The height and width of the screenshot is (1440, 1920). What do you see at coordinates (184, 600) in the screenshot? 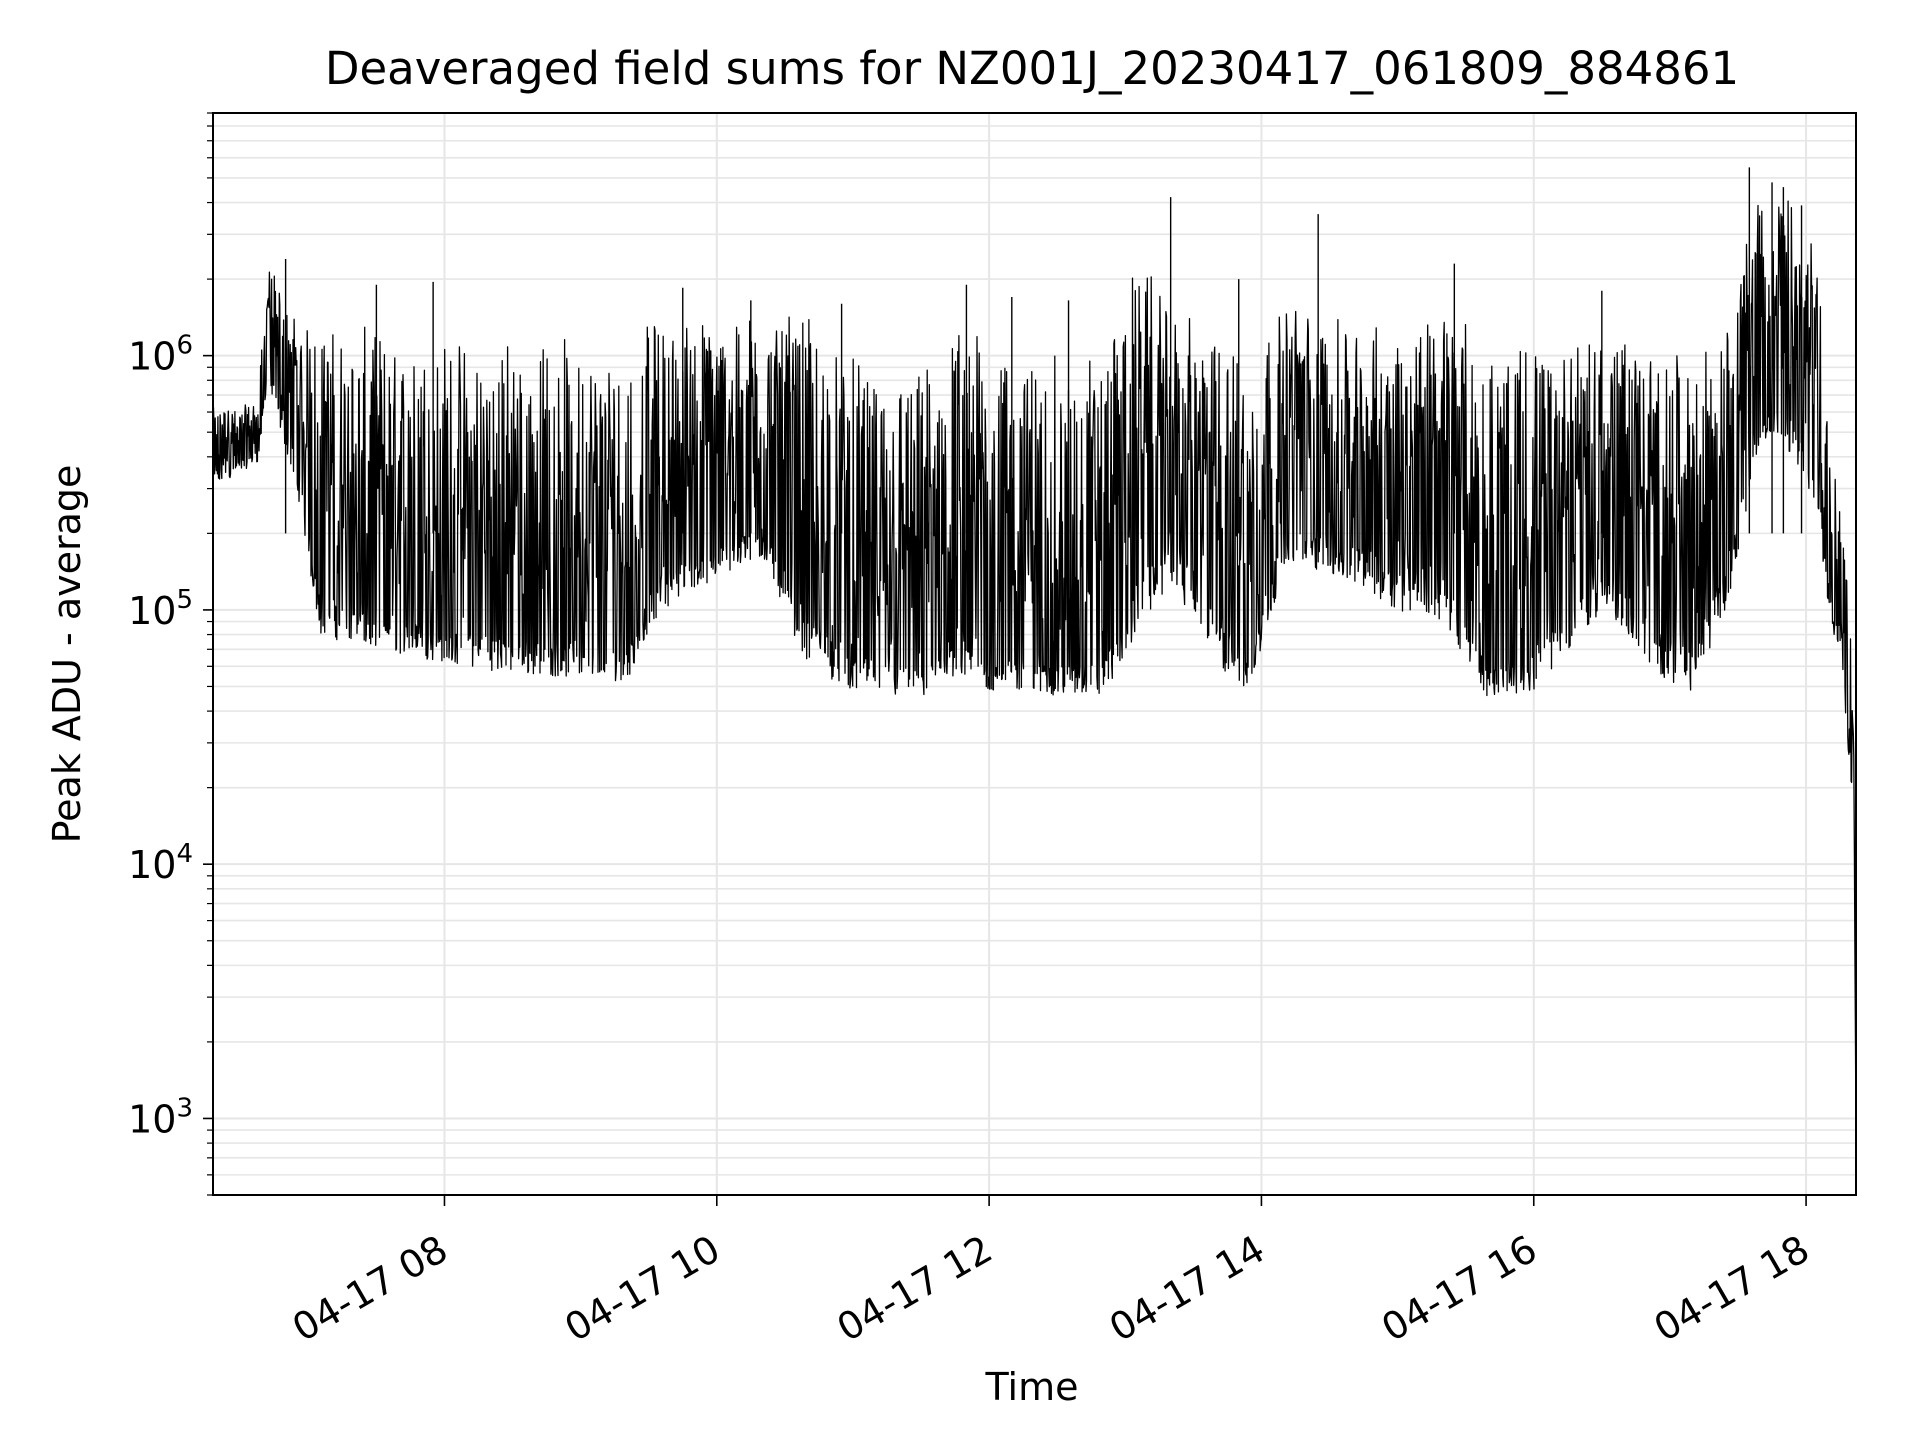
I see `y-tick-label-exp: 5` at bounding box center [184, 600].